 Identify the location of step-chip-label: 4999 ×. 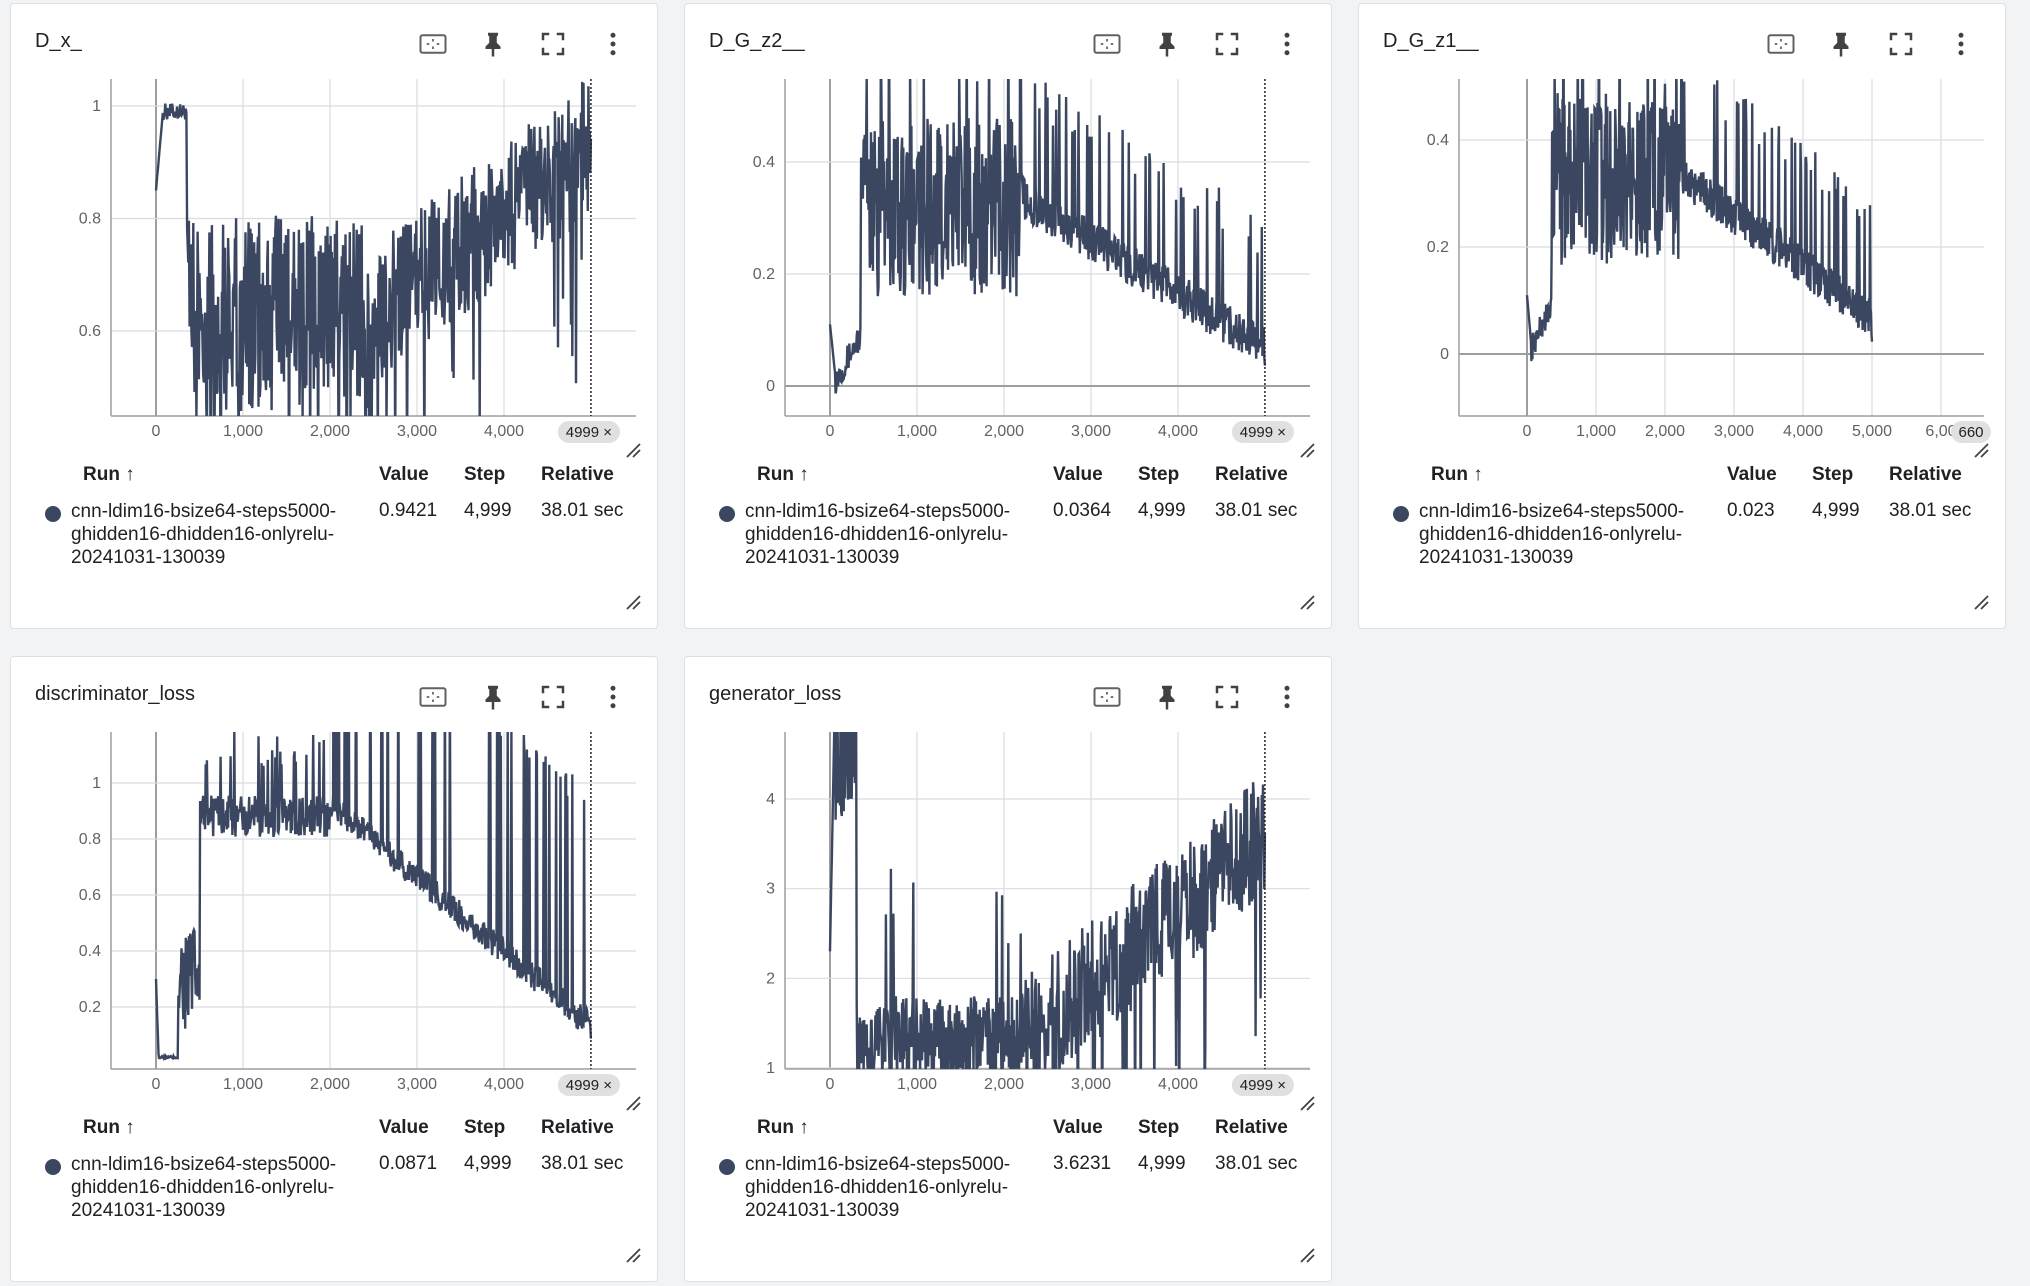
(1263, 1085).